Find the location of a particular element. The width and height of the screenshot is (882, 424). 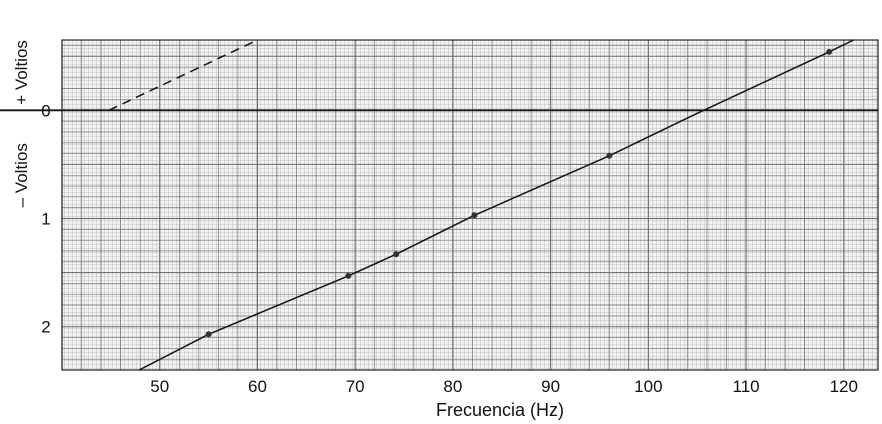

x-tick-label: 50 is located at coordinates (159, 386).